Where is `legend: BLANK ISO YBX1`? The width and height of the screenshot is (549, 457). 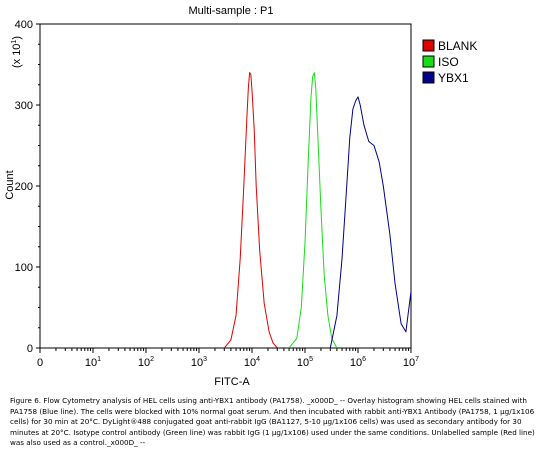
legend: BLANK ISO YBX1 is located at coordinates (449, 62).